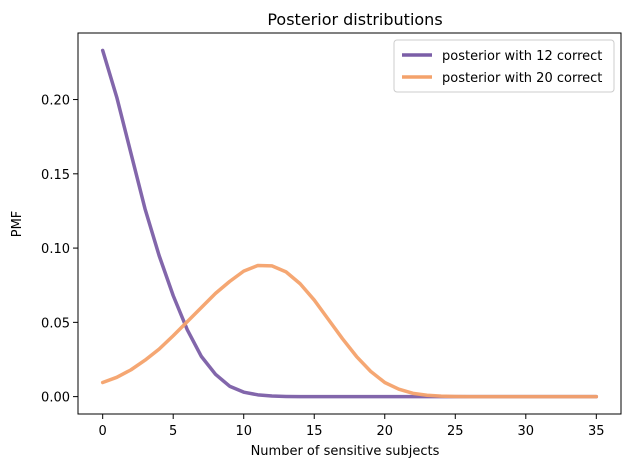  I want to click on legend-box, so click(504, 66).